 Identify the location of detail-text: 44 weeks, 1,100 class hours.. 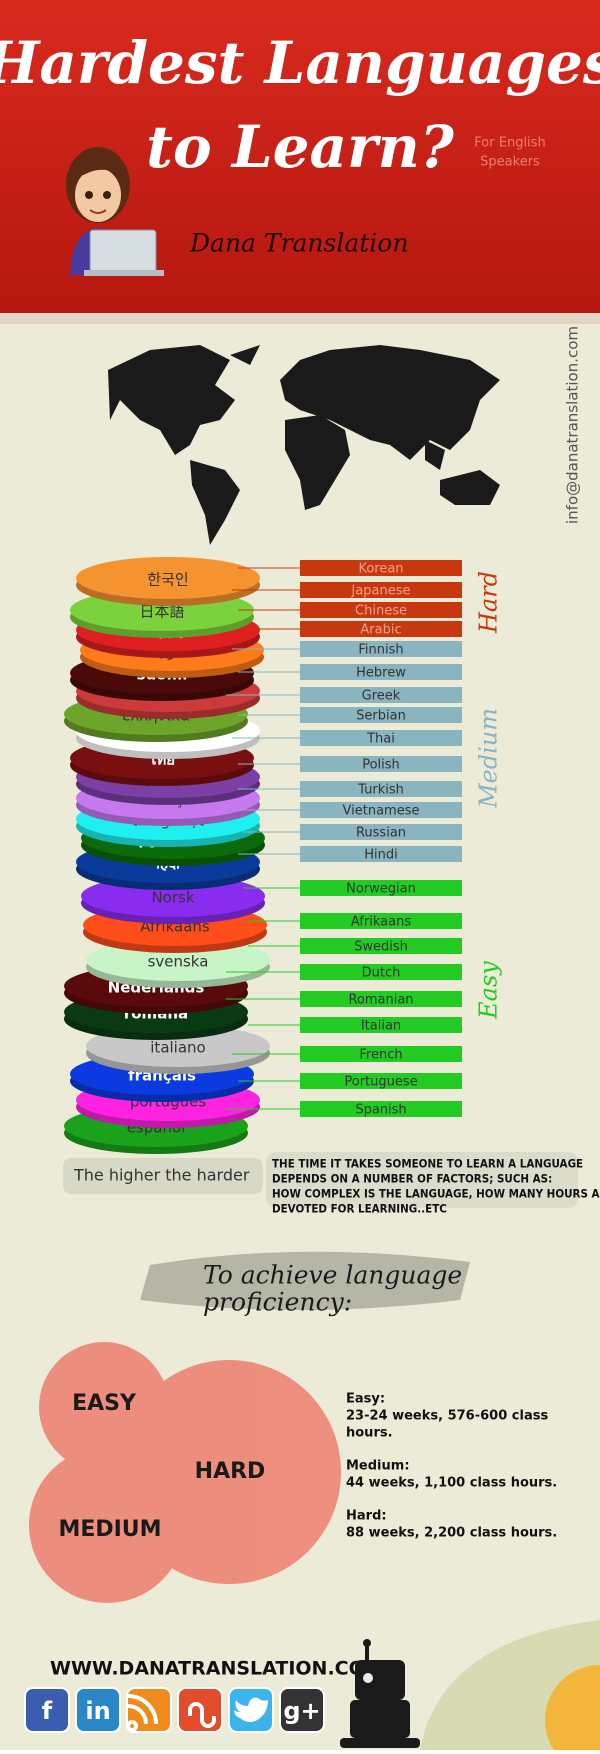
(451, 1483).